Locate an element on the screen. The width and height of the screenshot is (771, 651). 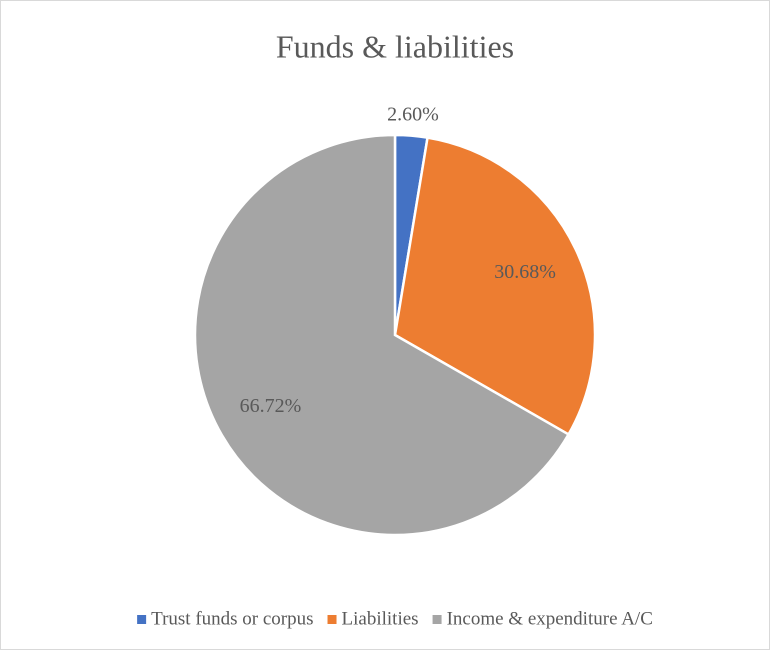
legend-label: Trust funds or corpus is located at coordinates (232, 618).